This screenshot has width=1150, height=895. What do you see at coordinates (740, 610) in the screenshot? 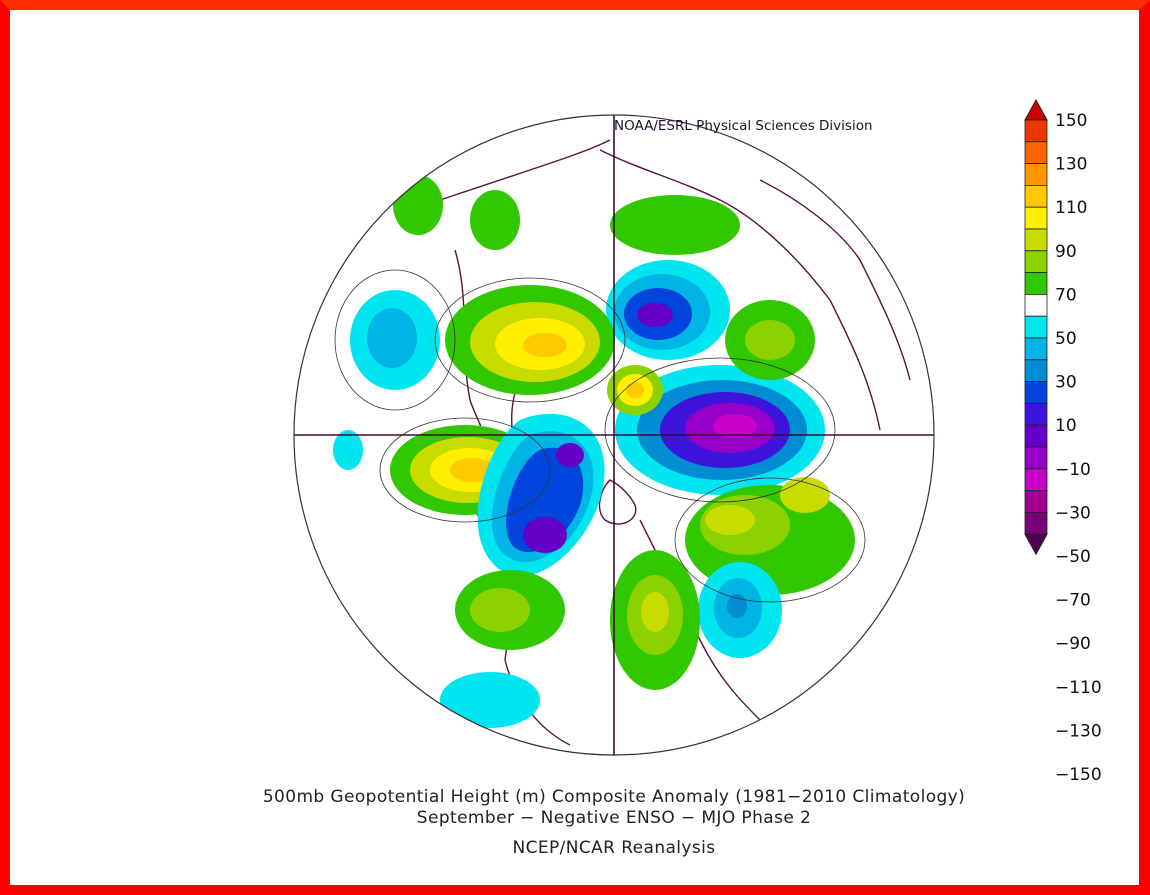
I see `anomaly-subtropical-atlantic` at bounding box center [740, 610].